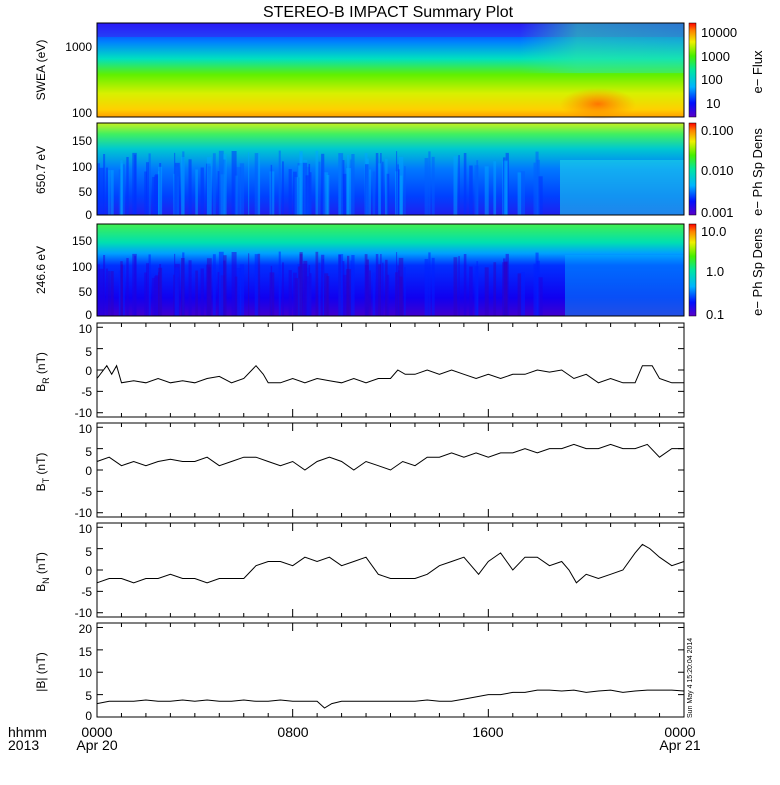 The width and height of the screenshot is (780, 785). I want to click on bt-tick-m10: -10, so click(84, 513).